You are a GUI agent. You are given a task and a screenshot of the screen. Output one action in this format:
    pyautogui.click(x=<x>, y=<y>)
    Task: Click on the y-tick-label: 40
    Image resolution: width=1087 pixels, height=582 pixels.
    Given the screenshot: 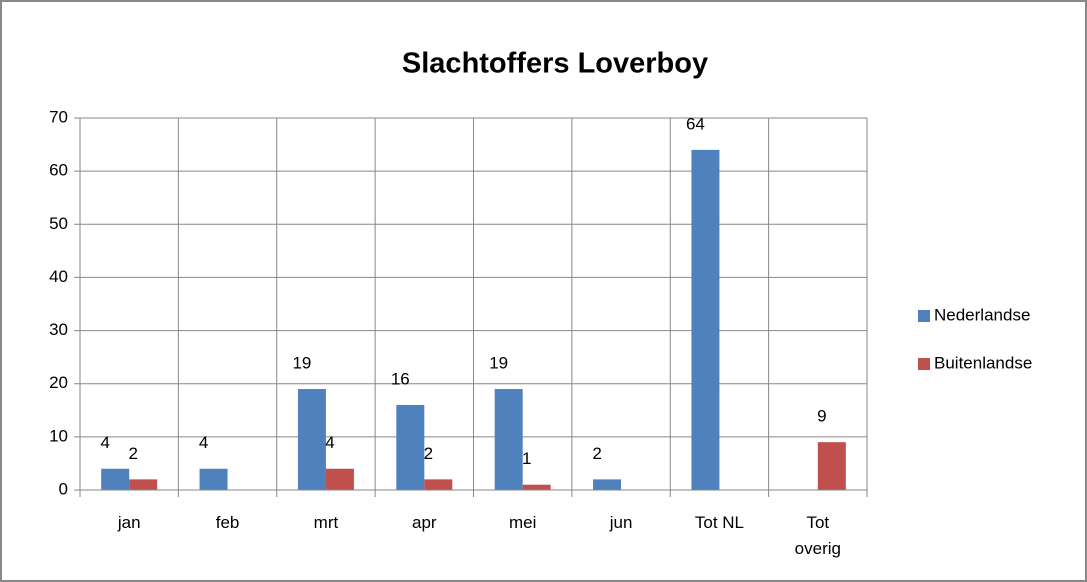 What is the action you would take?
    pyautogui.click(x=58, y=276)
    